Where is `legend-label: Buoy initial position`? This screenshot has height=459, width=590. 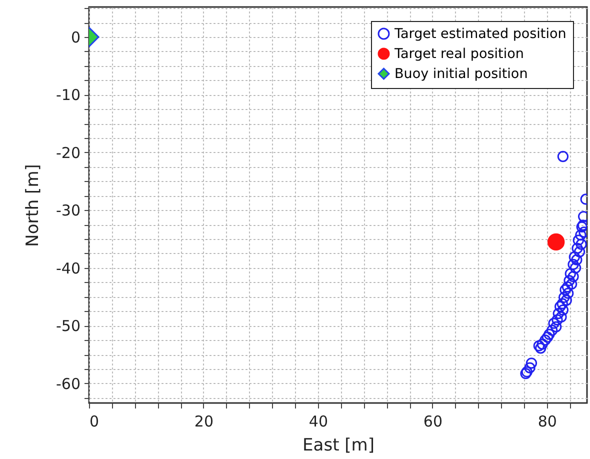 legend-label: Buoy initial position is located at coordinates (461, 74).